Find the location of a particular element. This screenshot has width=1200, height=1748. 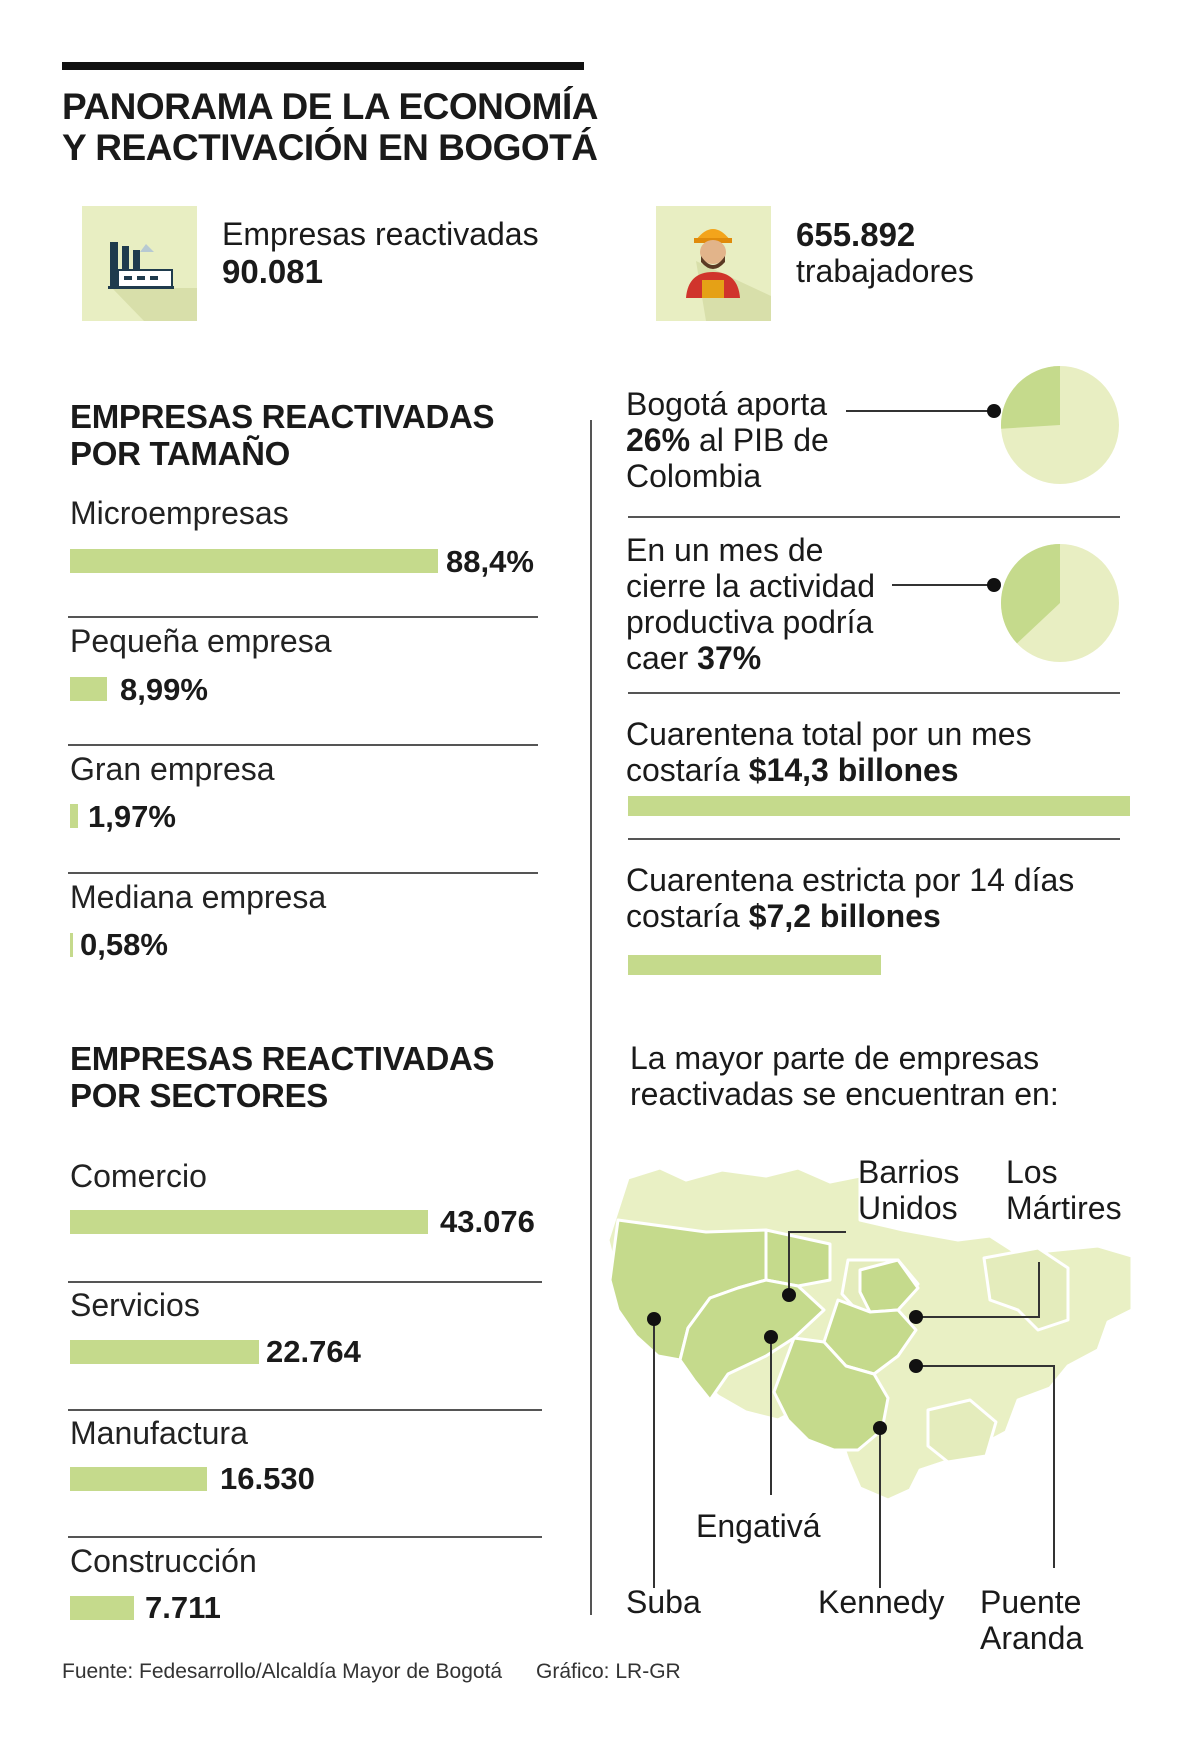

pib-text: Bogotá aporta 26% al PIB de Colombia is located at coordinates (727, 440).